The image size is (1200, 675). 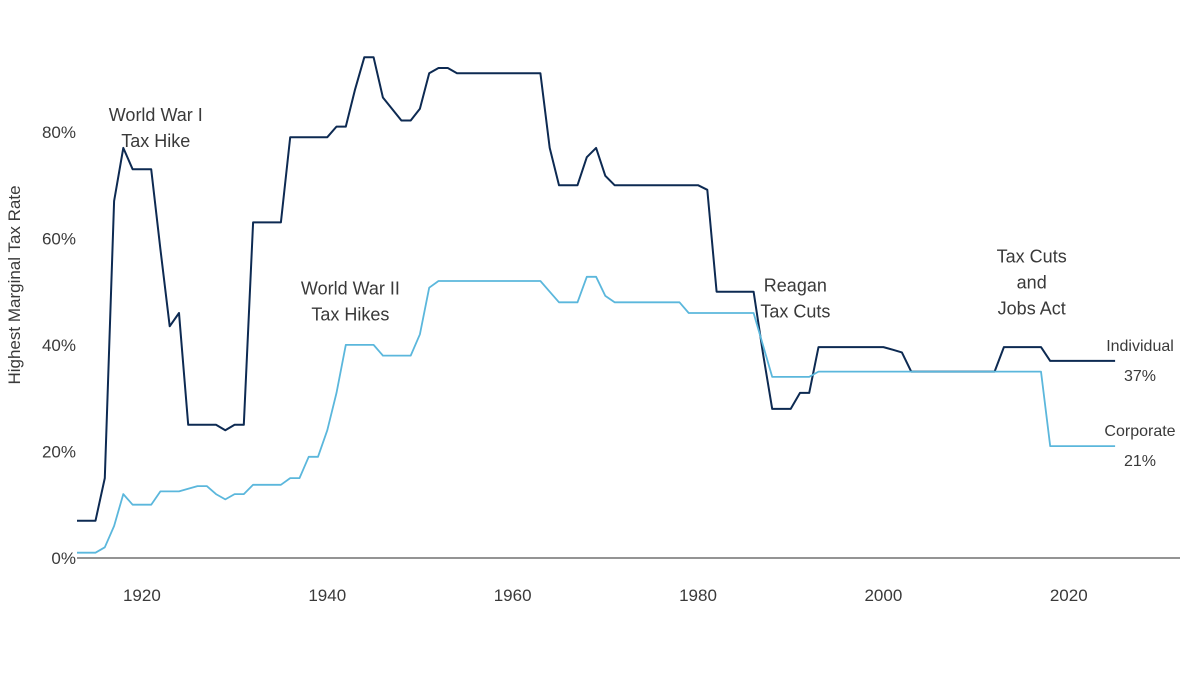 I want to click on annotation-line: and, so click(x=1032, y=282).